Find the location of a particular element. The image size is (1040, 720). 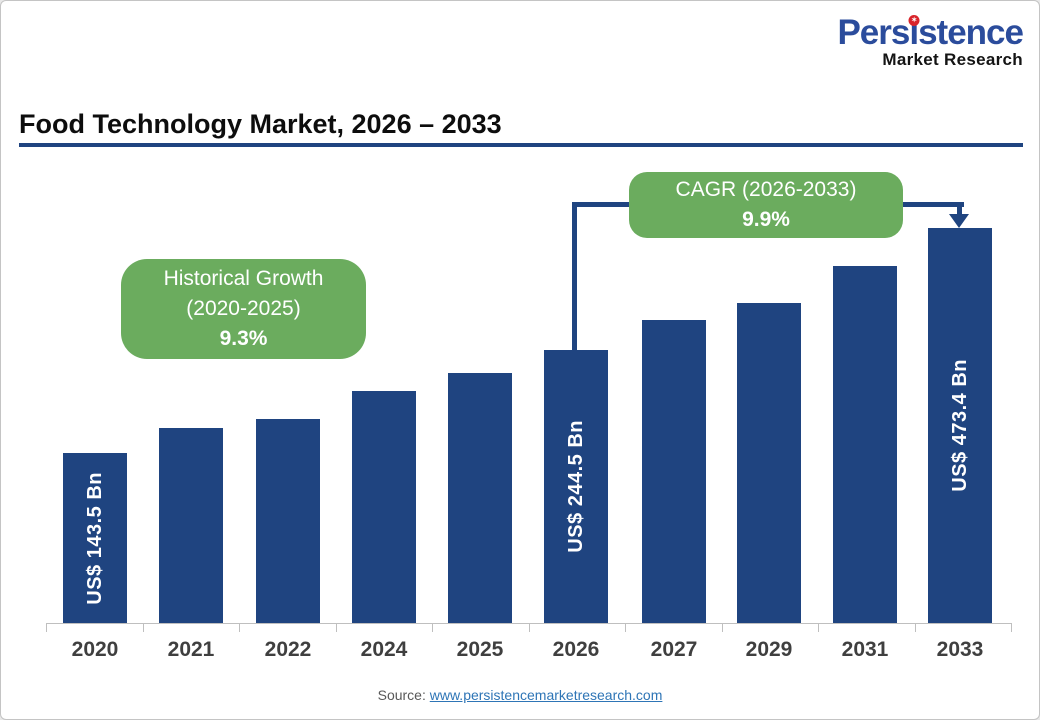

bar-2024 is located at coordinates (384, 507).